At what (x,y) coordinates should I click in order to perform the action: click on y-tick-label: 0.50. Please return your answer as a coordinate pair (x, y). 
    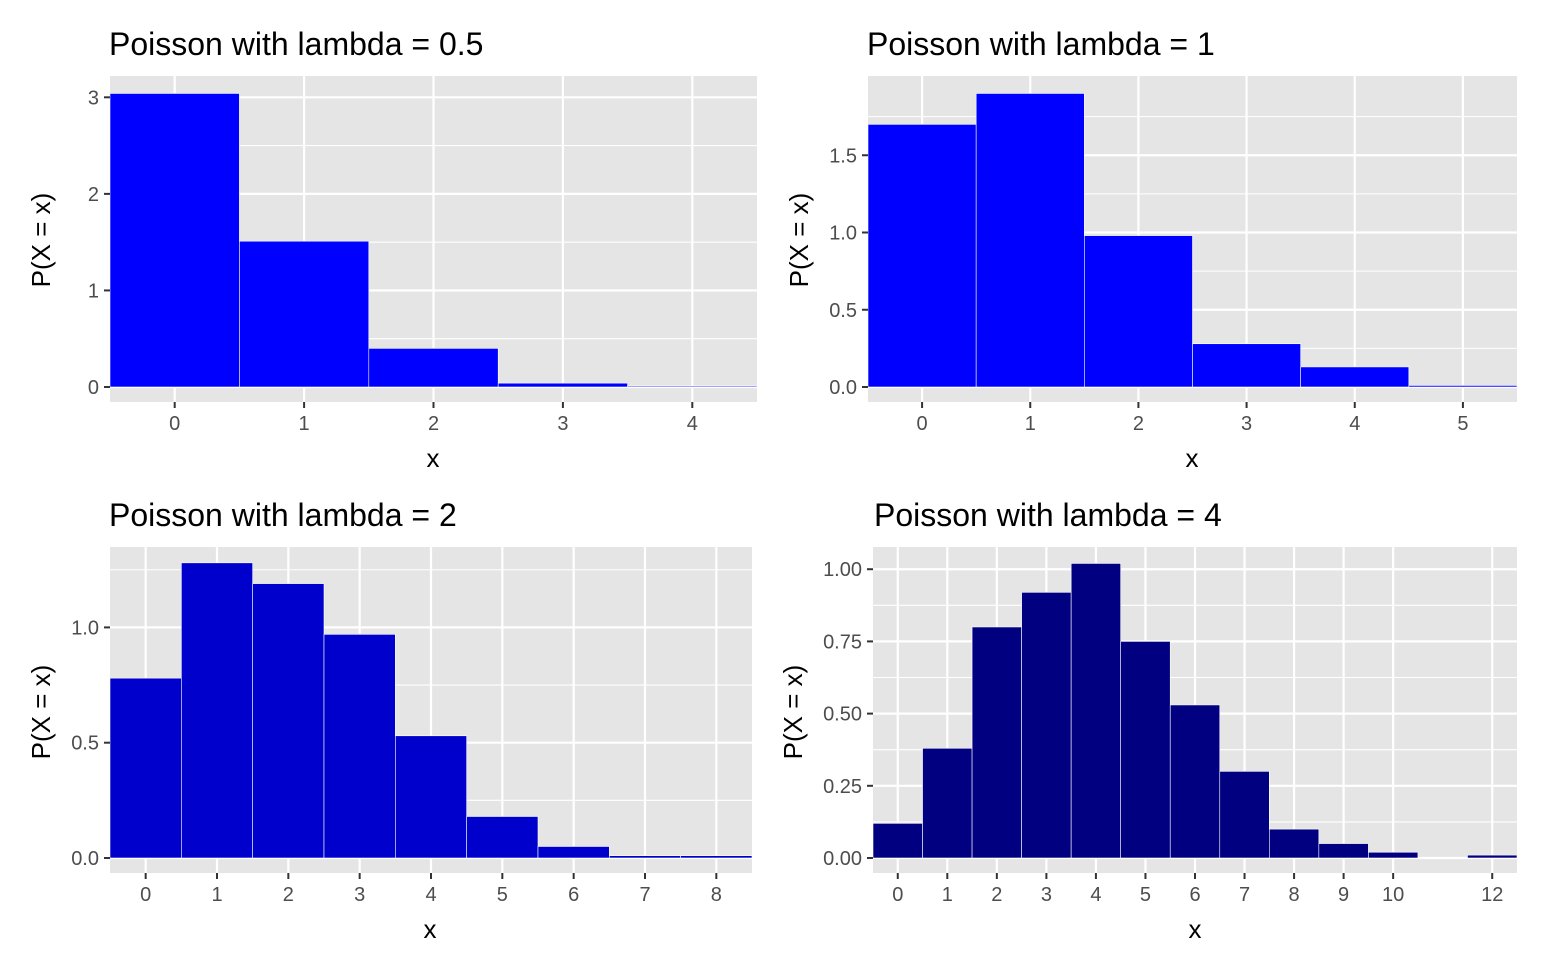
    Looking at the image, I should click on (842, 715).